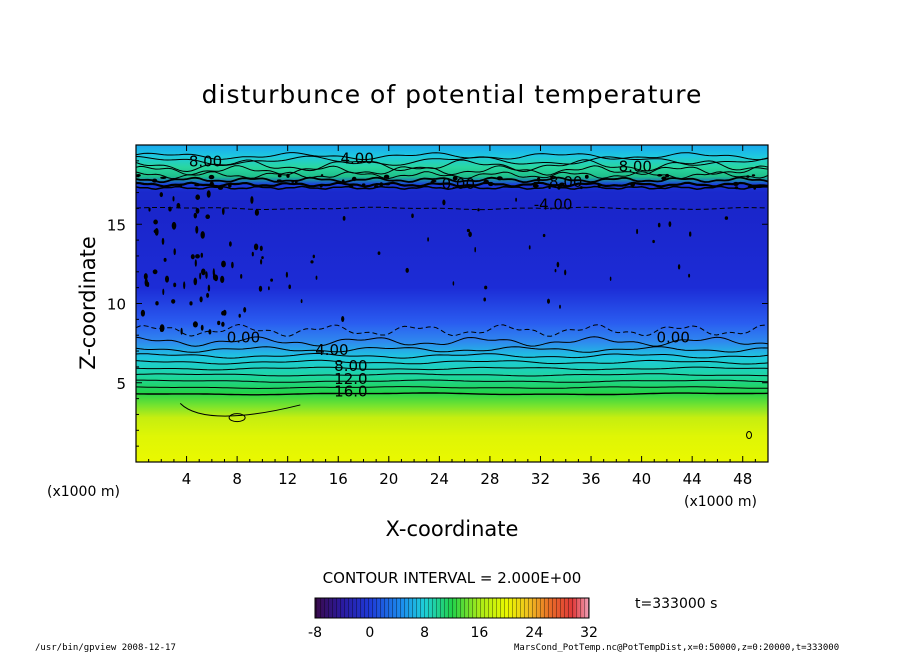 The width and height of the screenshot is (904, 654). Describe the element at coordinates (452, 529) in the screenshot. I see `x-axis-label: X-coordinate` at that location.